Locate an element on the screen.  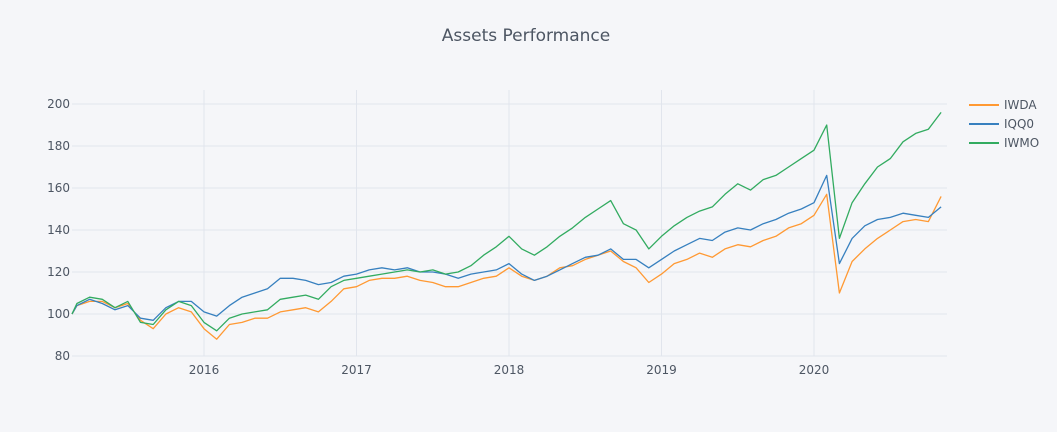
legend-item-iqq0: IQQ0 is located at coordinates (1001, 124).